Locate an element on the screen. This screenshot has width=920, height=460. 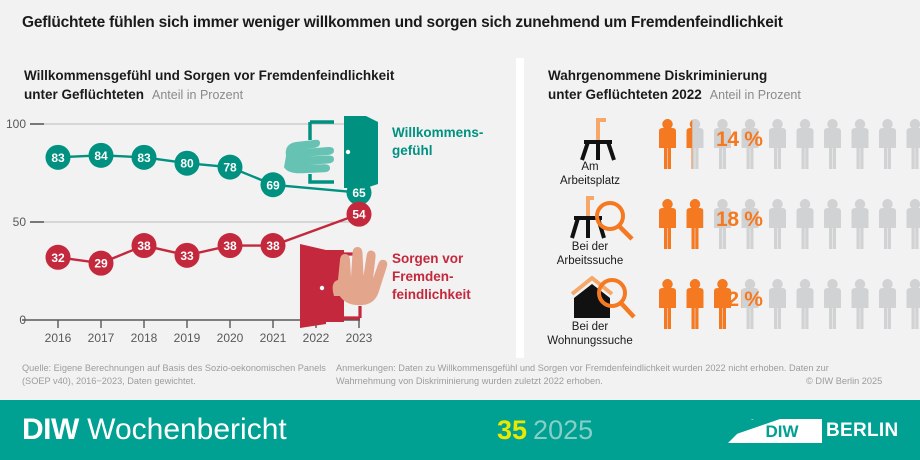
data-point-marker: 78 is located at coordinates (230, 167).